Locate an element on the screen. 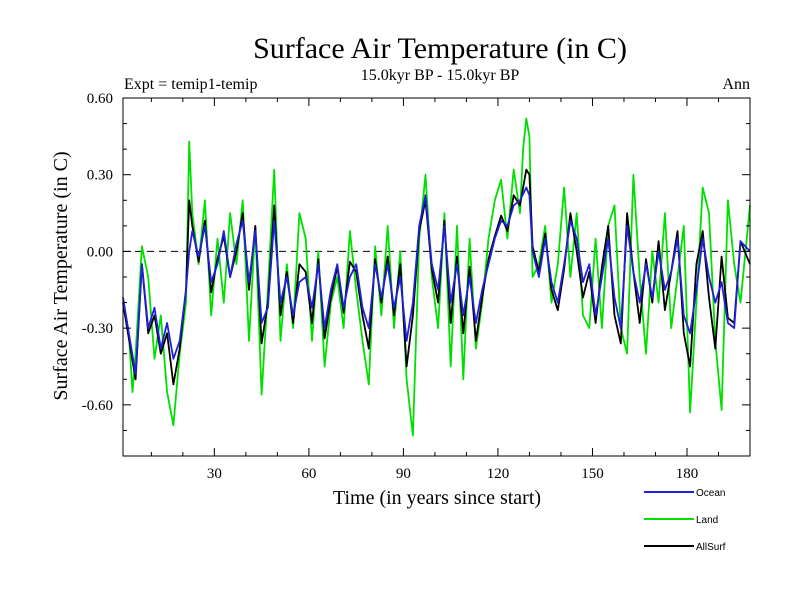 This screenshot has height=600, width=800. legend-label-land: Land is located at coordinates (707, 520).